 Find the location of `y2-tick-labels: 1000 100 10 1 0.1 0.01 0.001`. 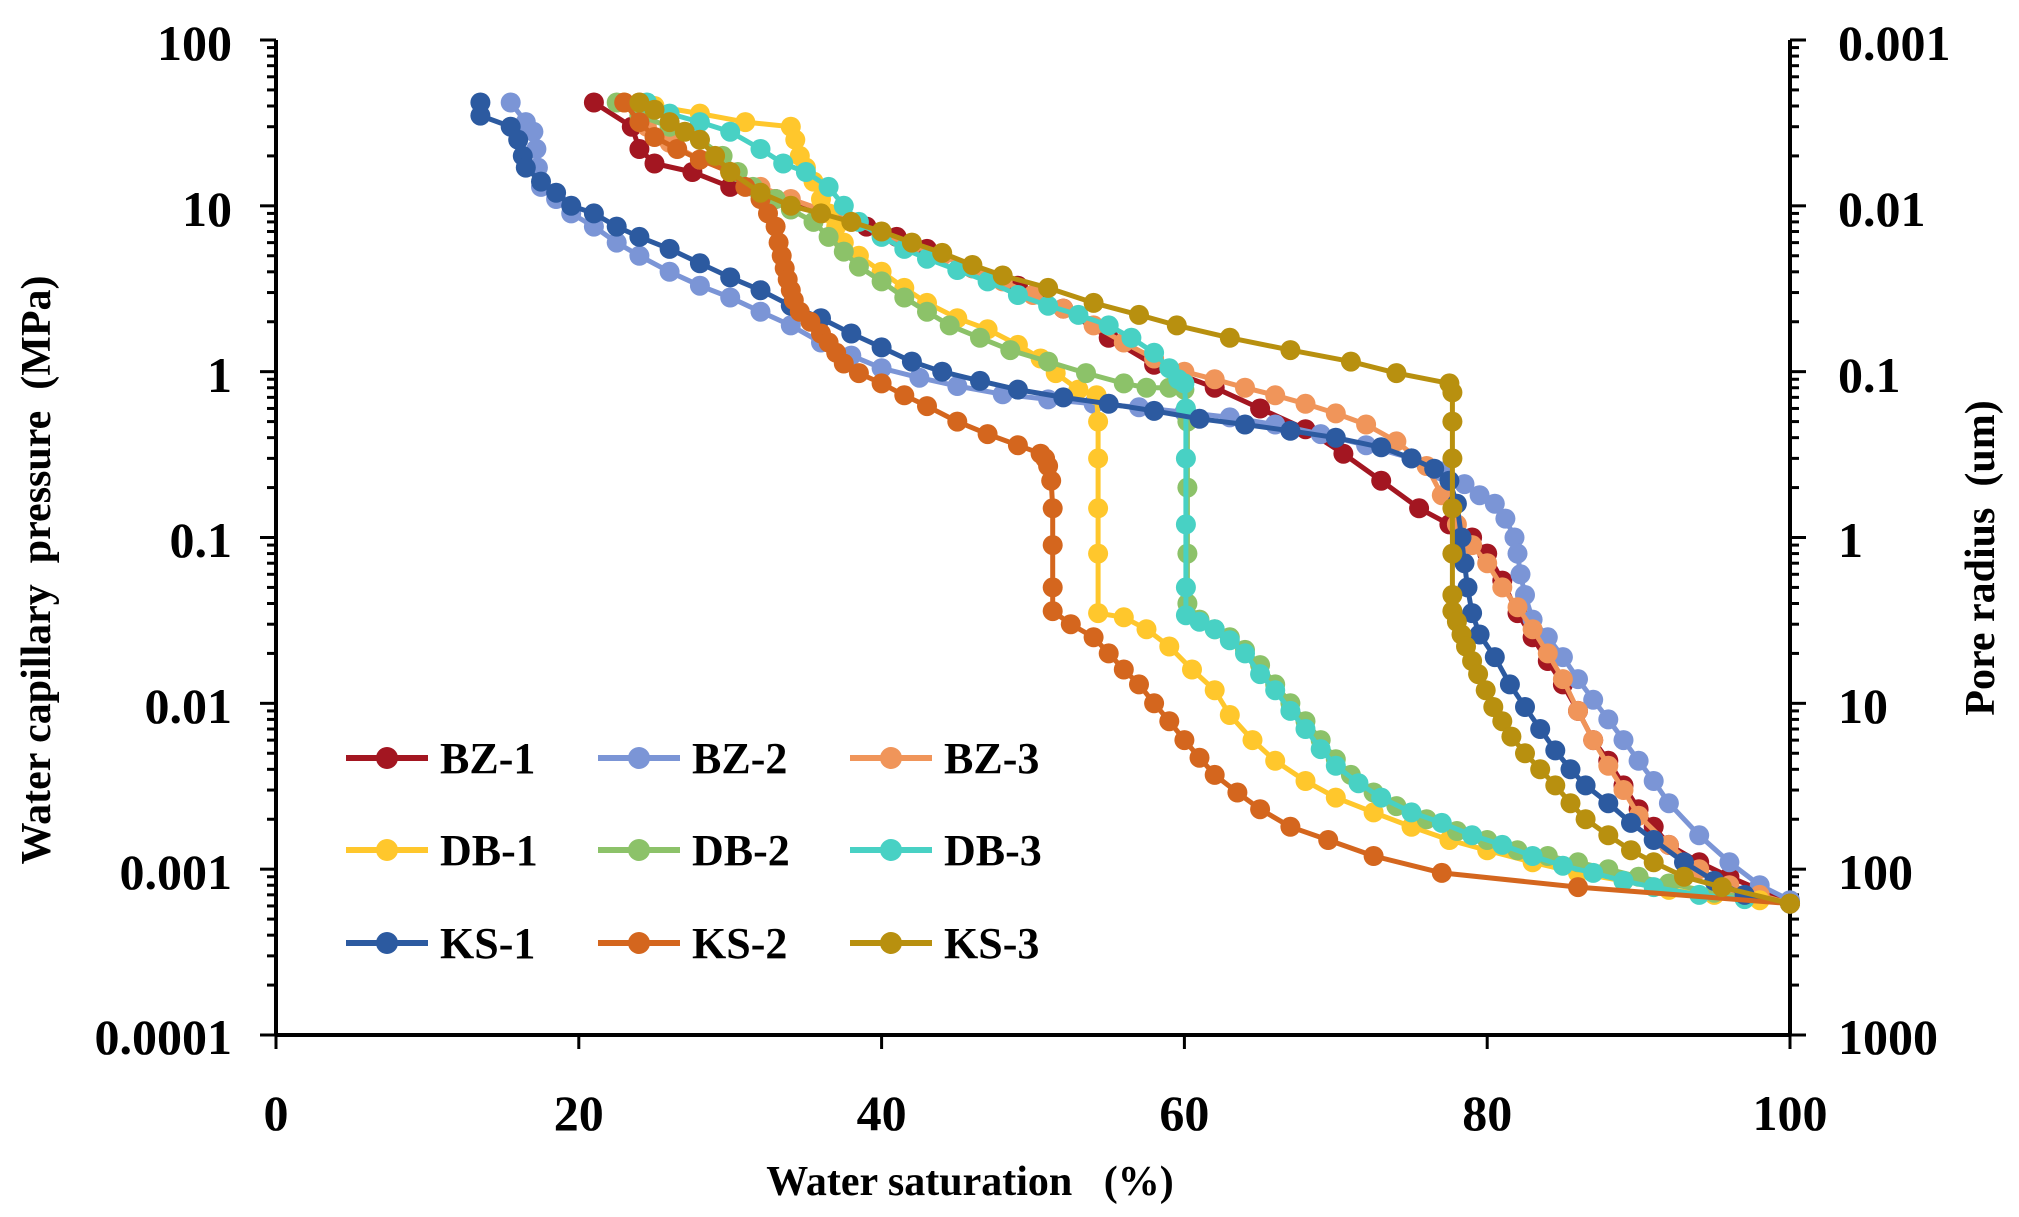

y2-tick-labels: 1000 100 10 1 0.1 0.01 0.001 is located at coordinates (1894, 540).